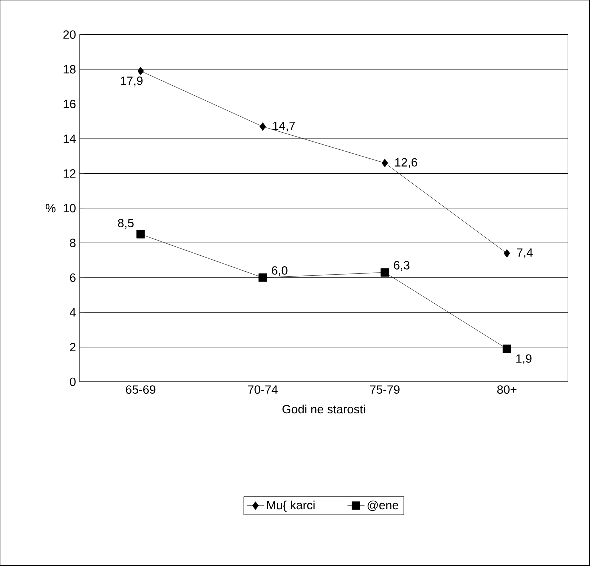 The width and height of the screenshot is (590, 566). I want to click on x-tick-label: 80+, so click(507, 390).